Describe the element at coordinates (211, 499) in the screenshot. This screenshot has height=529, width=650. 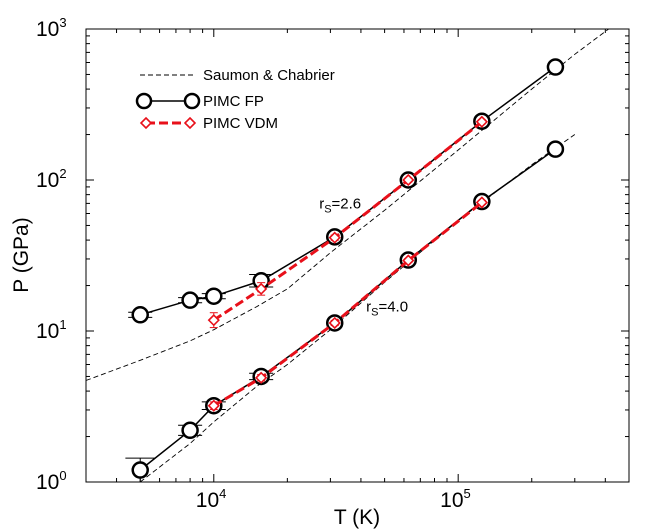
I see `x-tick-label: 10⁴` at that location.